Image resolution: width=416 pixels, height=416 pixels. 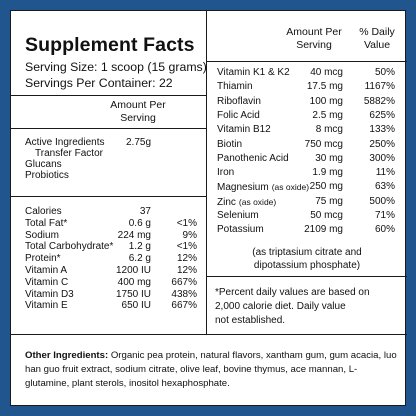 What do you see at coordinates (384, 230) in the screenshot?
I see `right-row-dv: 60%` at bounding box center [384, 230].